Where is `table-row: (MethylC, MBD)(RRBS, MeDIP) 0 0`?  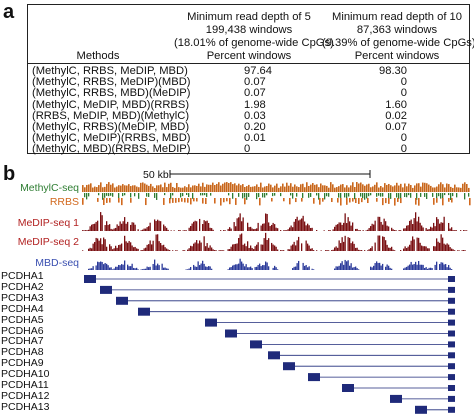
table-row: (MethylC, MBD)(RRBS, MeDIP) 0 0 is located at coordinates (248, 149).